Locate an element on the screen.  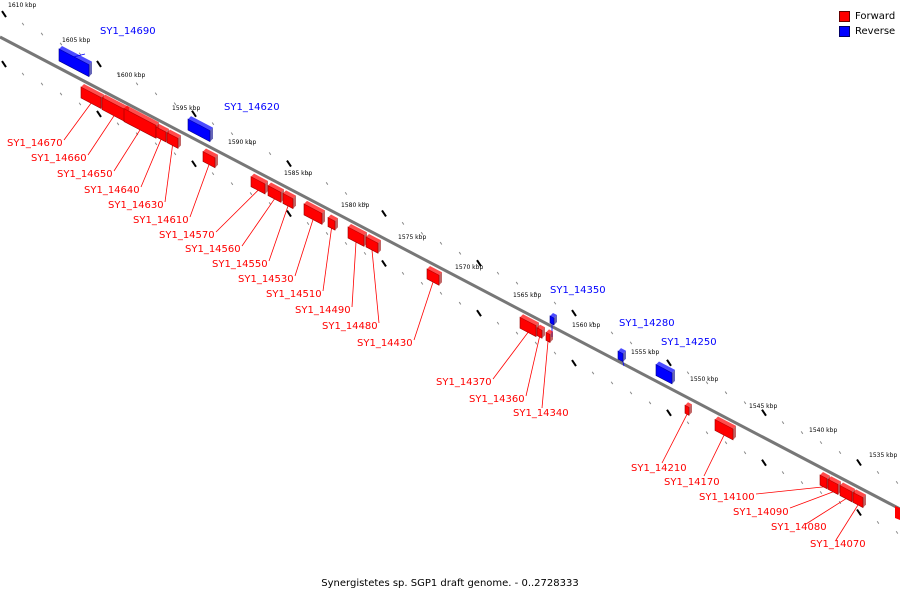
gene-label-sy1_14250: SY1_14250 is located at coordinates (689, 342).